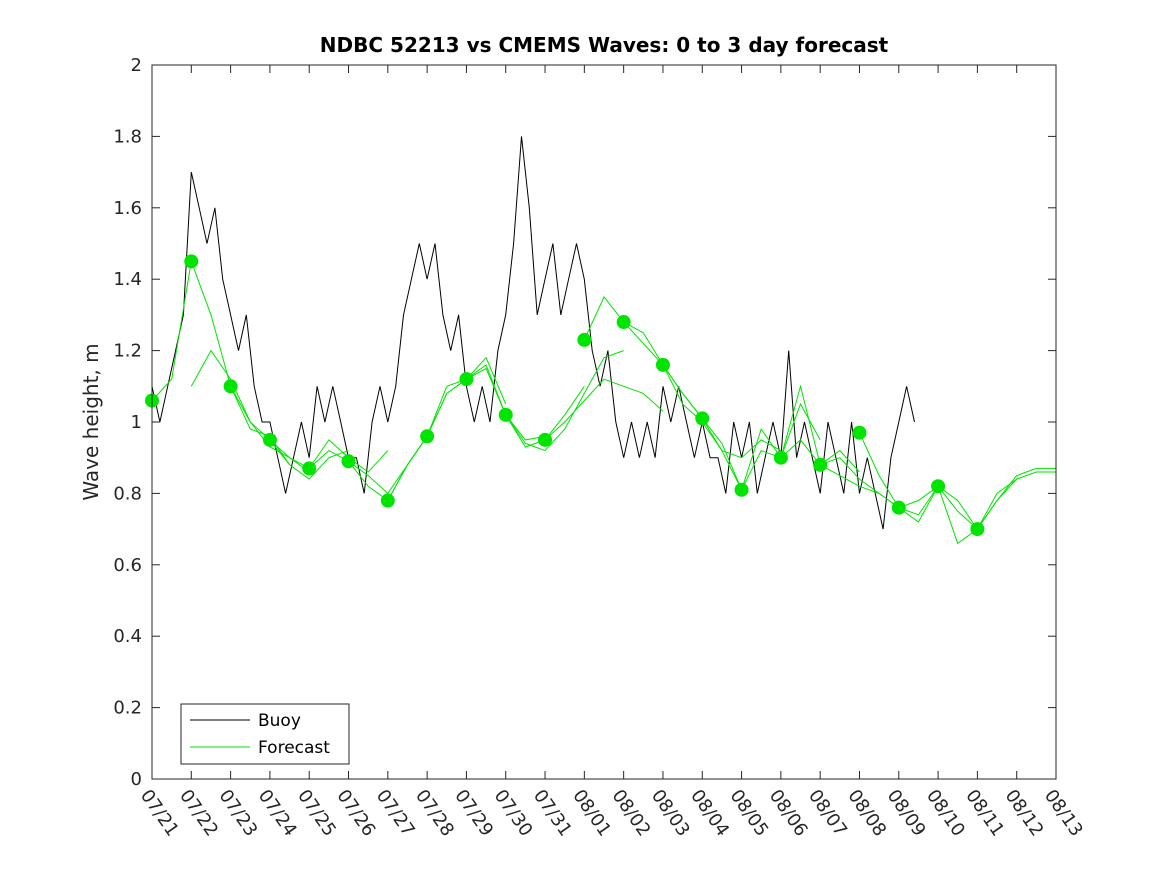  Describe the element at coordinates (355, 813) in the screenshot. I see `x-tick-label: 07/26` at that location.